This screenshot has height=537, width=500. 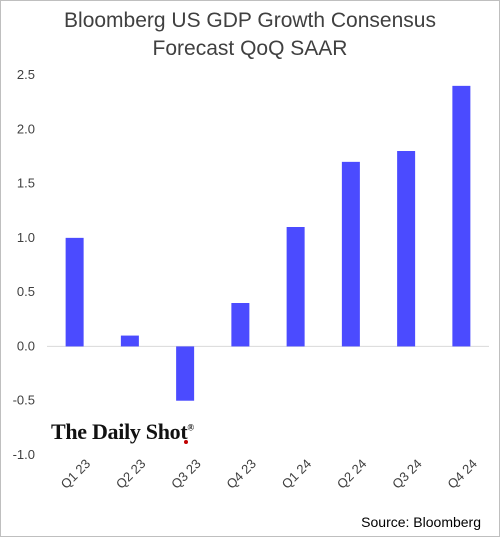 I want to click on x-tick-label: Q2 24, so click(x=352, y=474).